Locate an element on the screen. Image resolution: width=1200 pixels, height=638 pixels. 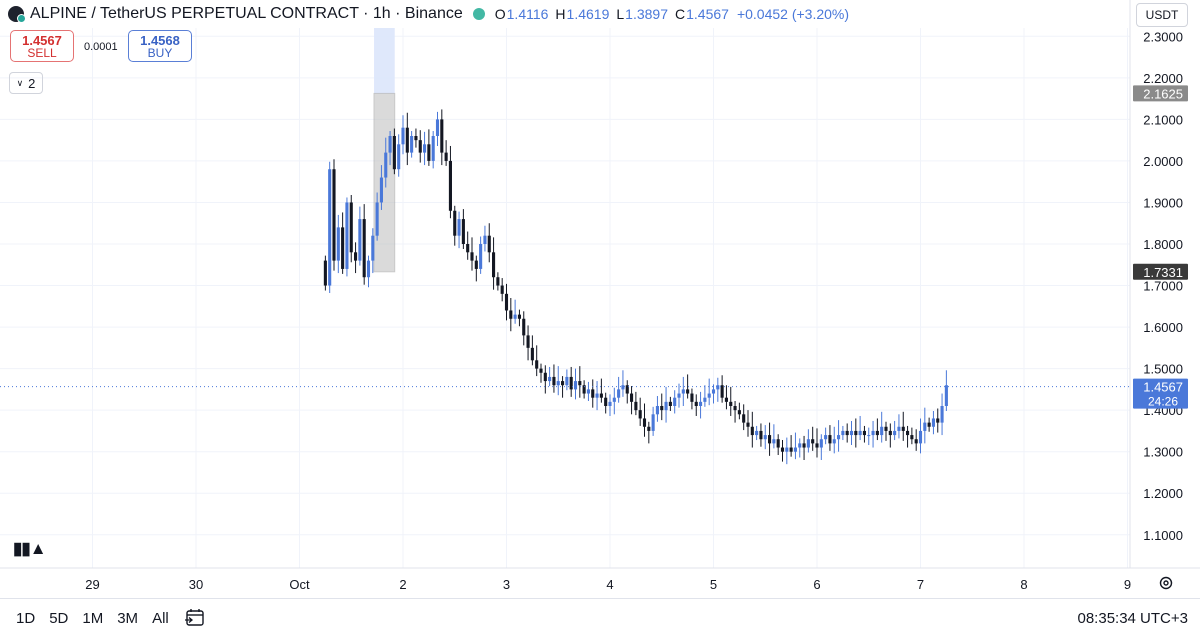
sell-price: 1.4567 is located at coordinates (42, 40).